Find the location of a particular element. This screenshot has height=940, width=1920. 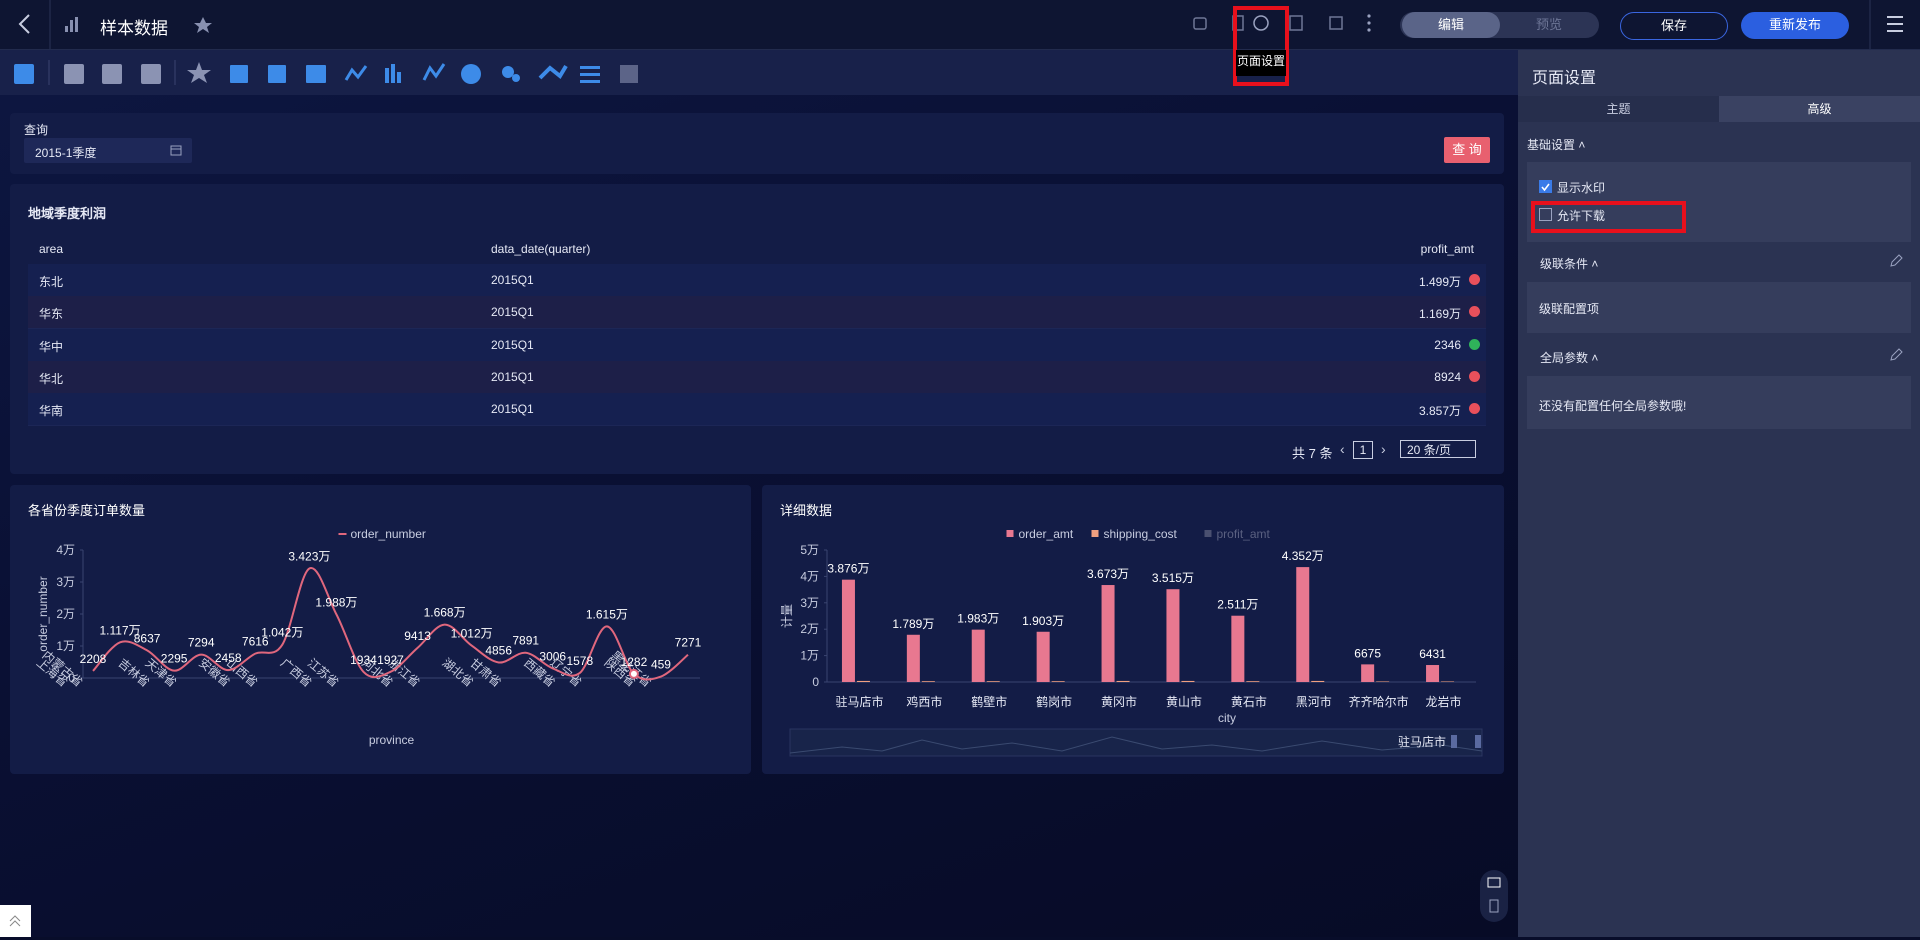

query-input: 2015-1季度 is located at coordinates (108, 150).